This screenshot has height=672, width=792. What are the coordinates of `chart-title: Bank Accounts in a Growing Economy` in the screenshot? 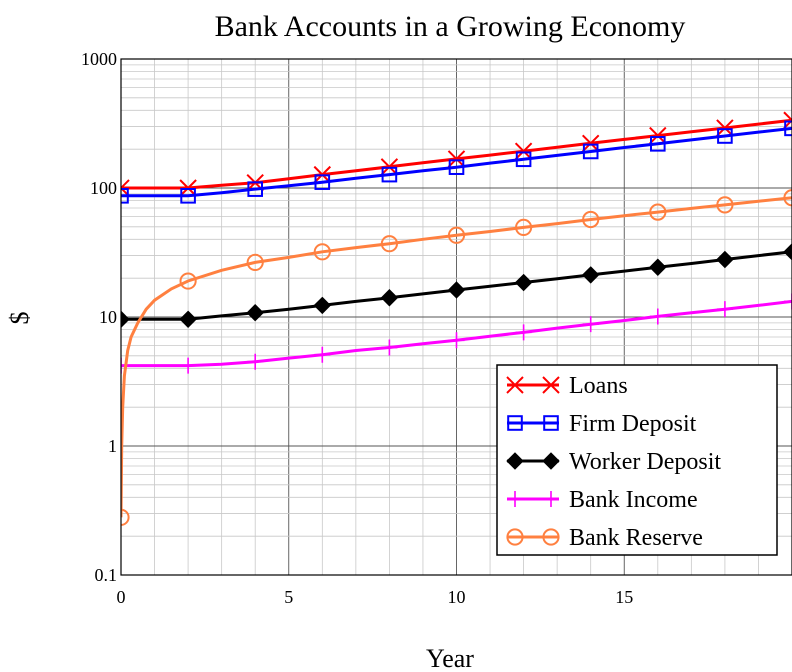 It's located at (450, 26).